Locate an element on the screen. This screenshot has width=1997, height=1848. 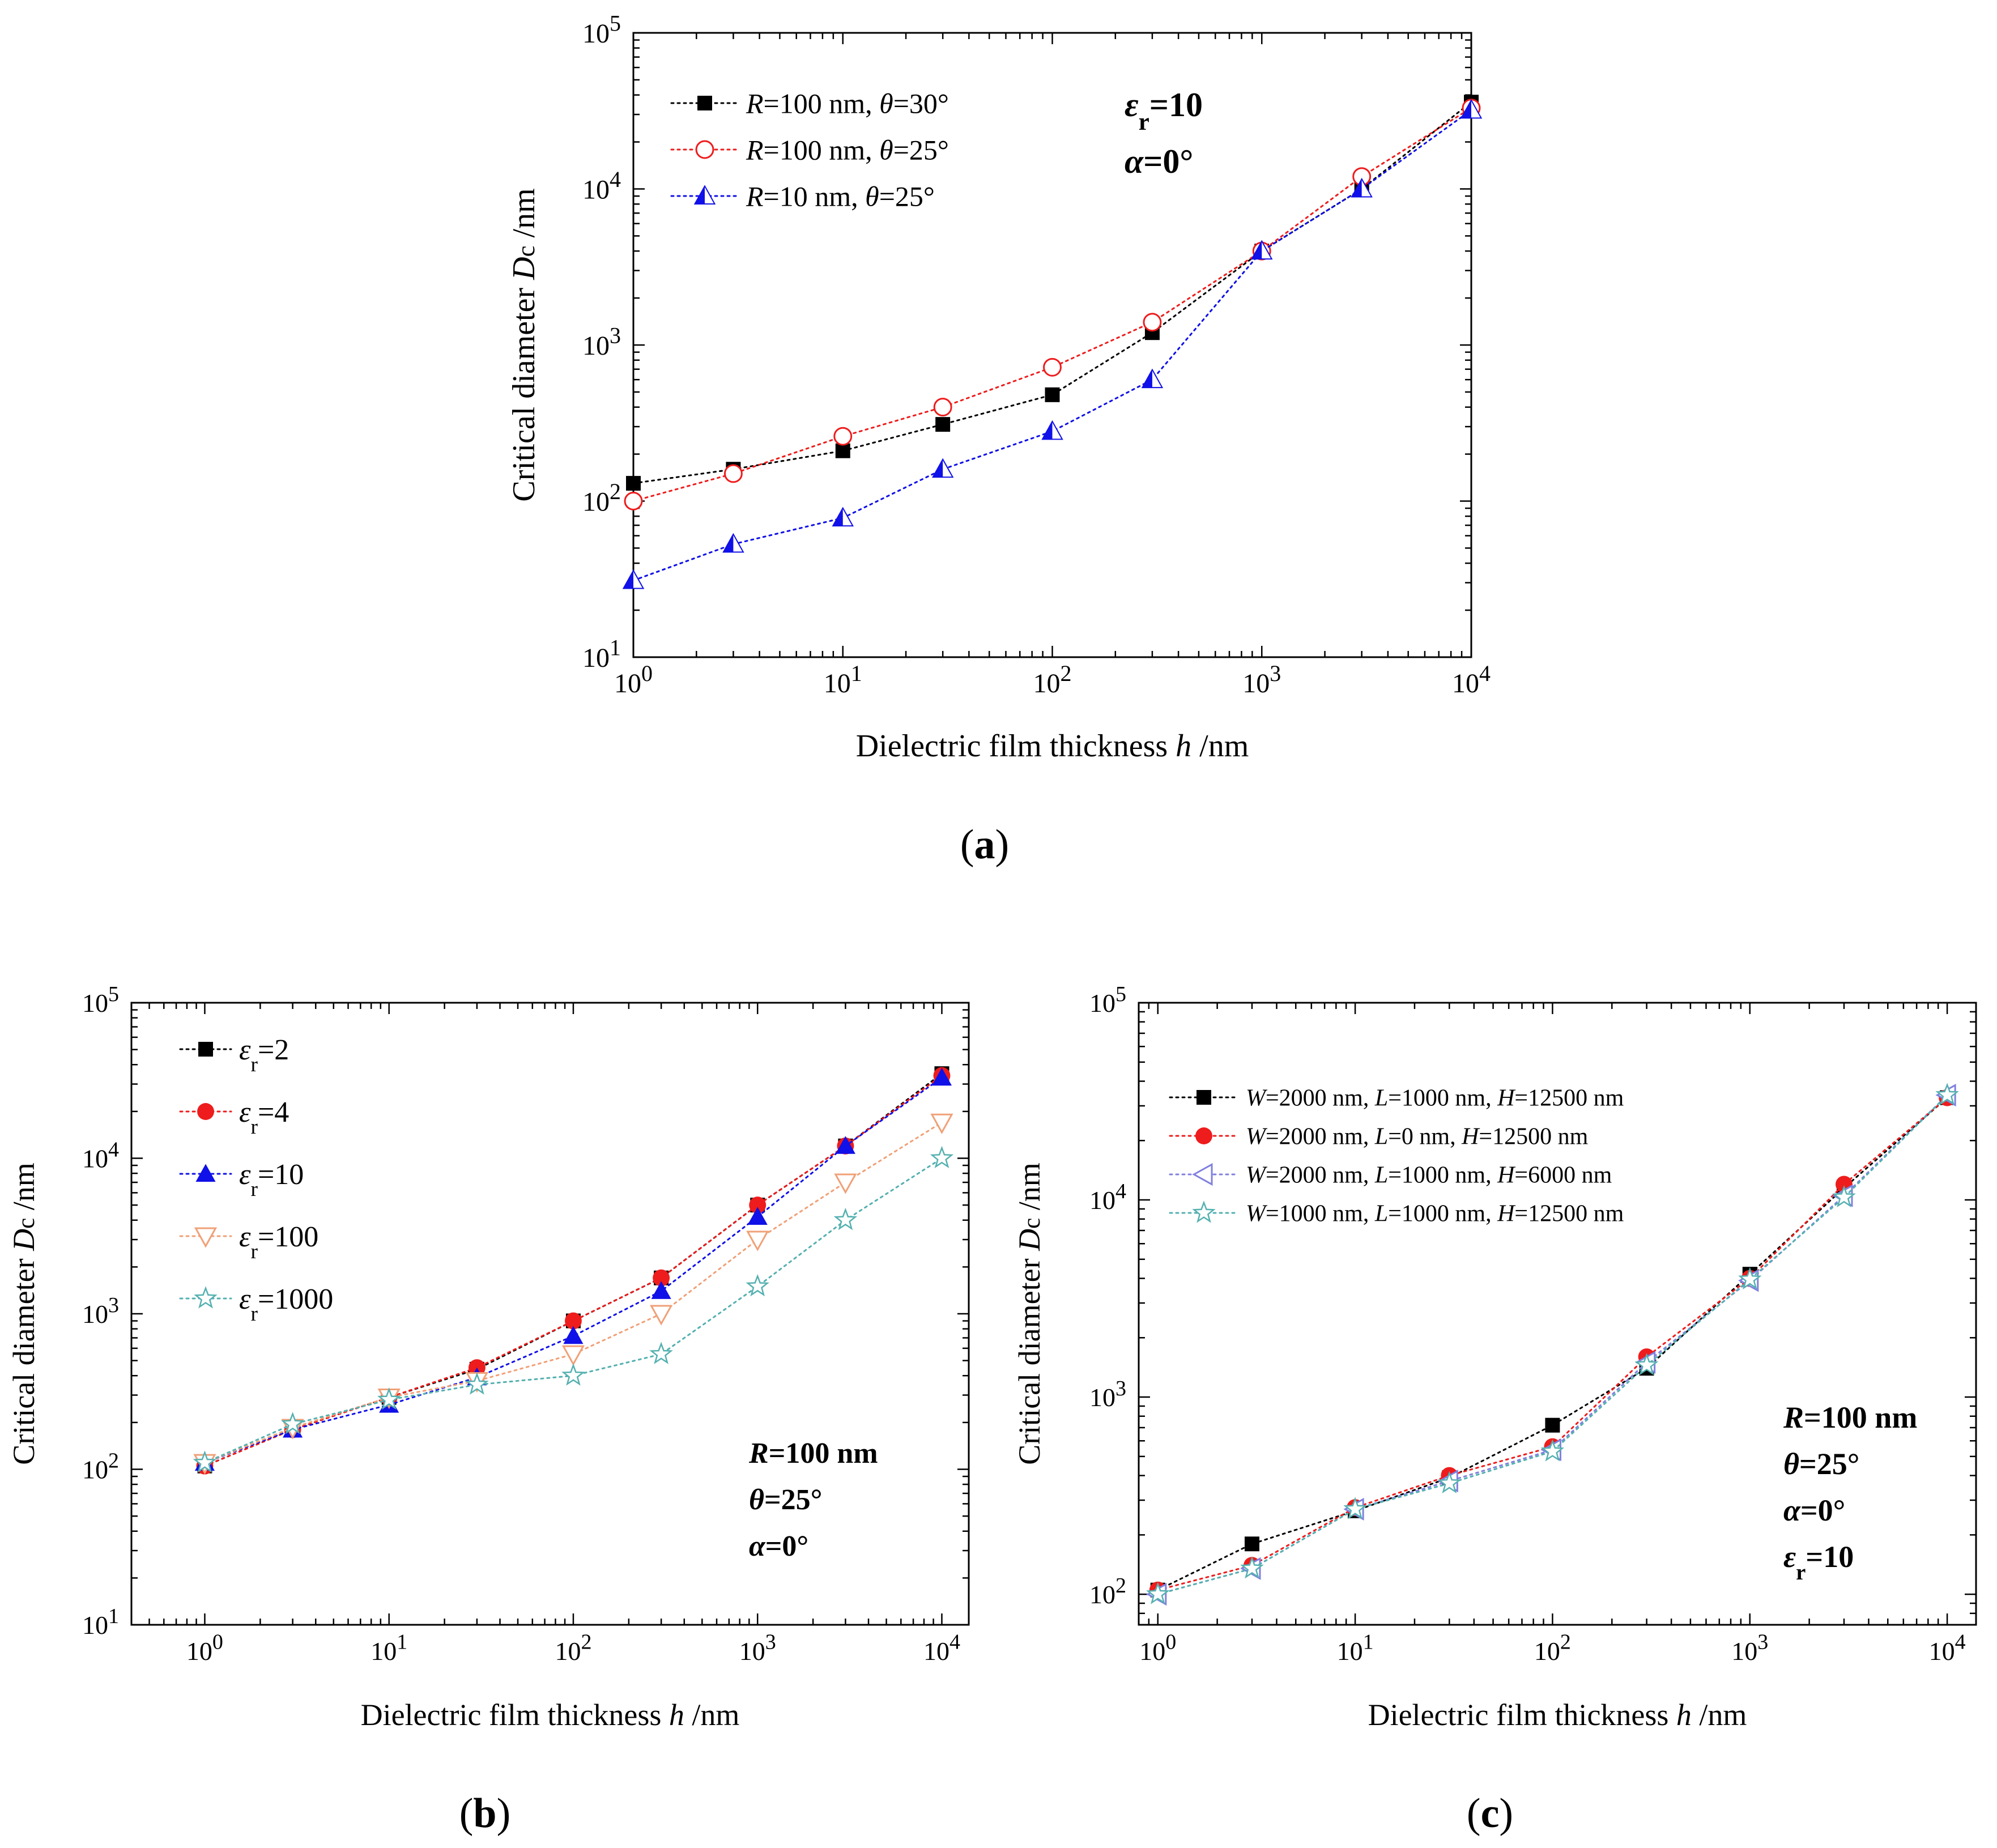
legend-item: W=2000 nm, L=1000 nm, H=12500 nm is located at coordinates (1396, 1098).